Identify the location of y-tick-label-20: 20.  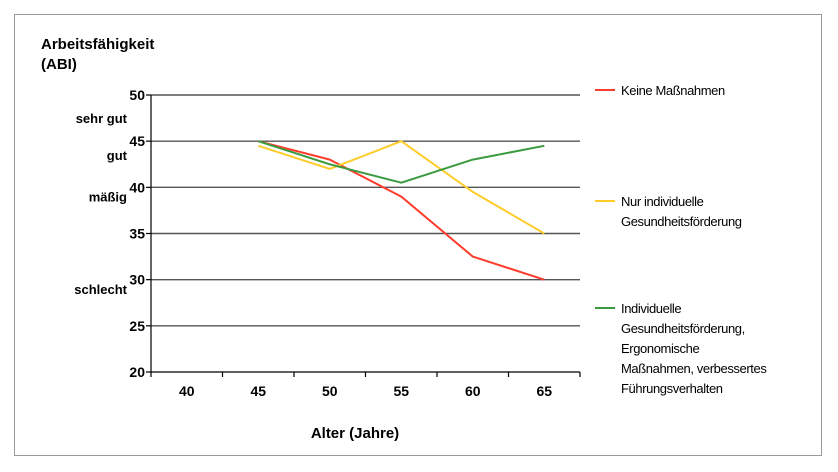
(137, 372).